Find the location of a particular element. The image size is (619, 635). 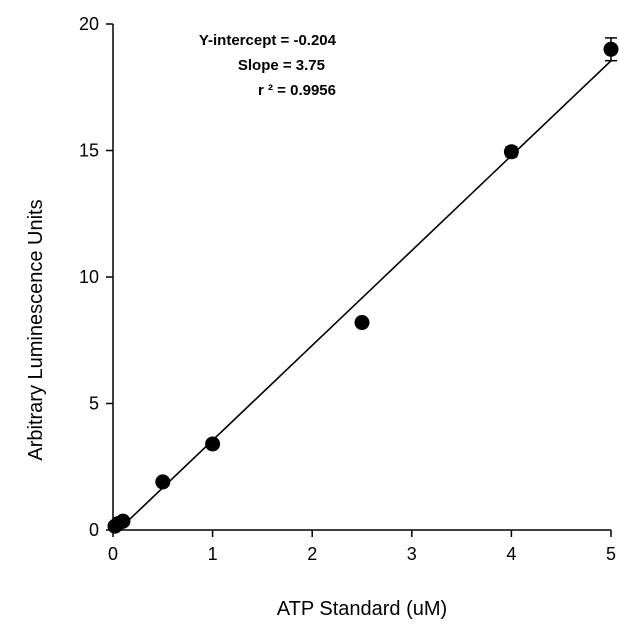

x-tick-label: 3 is located at coordinates (412, 554).